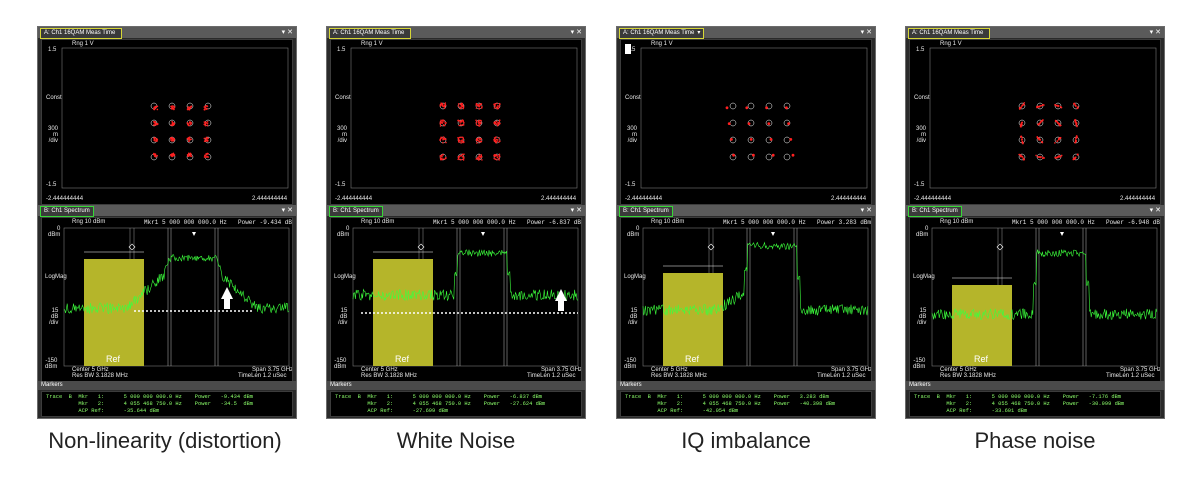 The width and height of the screenshot is (1200, 479). Describe the element at coordinates (699, 33) in the screenshot. I see `tab-menu-icon: ▾` at that location.